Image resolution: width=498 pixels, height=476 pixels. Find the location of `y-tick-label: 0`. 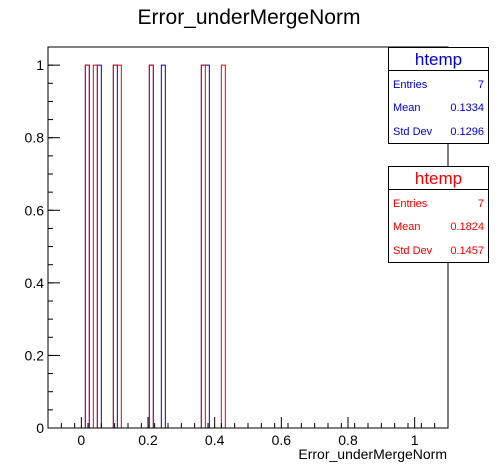

y-tick-label: 0 is located at coordinates (40, 428).